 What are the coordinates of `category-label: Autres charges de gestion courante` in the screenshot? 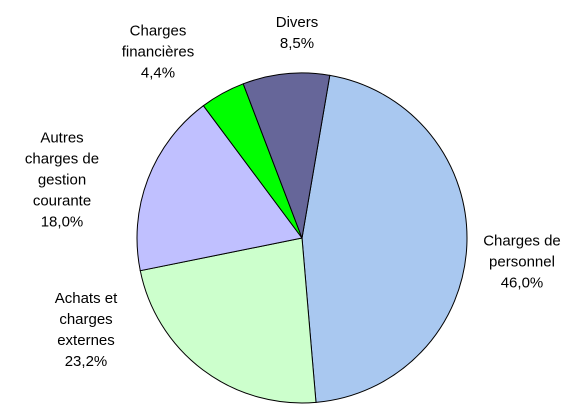 It's located at (62, 169).